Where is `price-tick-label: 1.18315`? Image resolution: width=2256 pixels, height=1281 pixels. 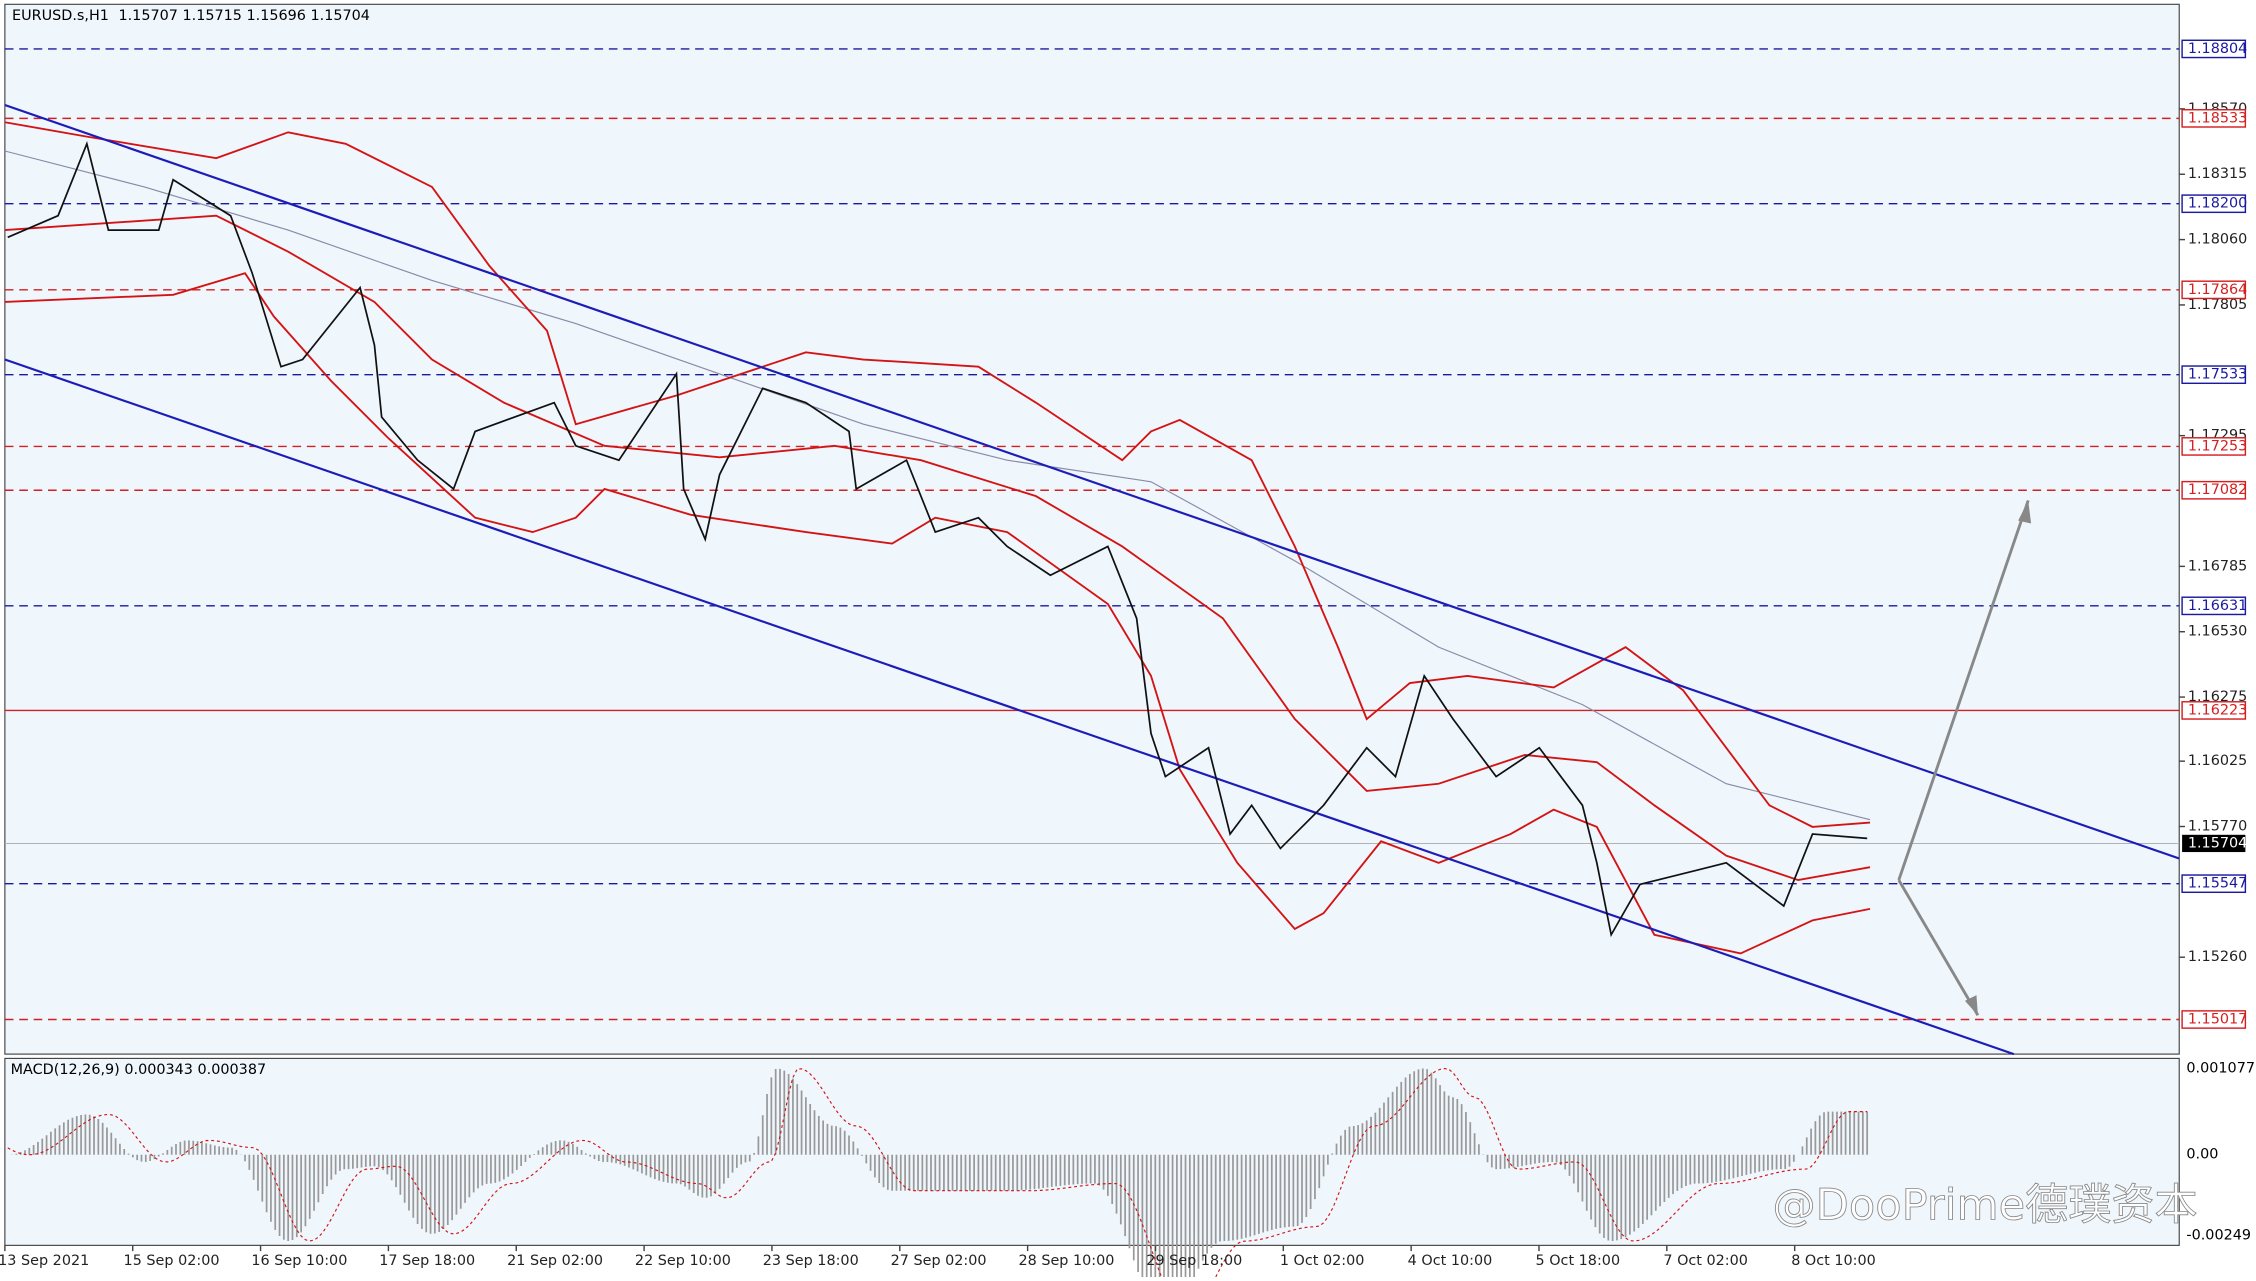 price-tick-label: 1.18315 is located at coordinates (2217, 174).